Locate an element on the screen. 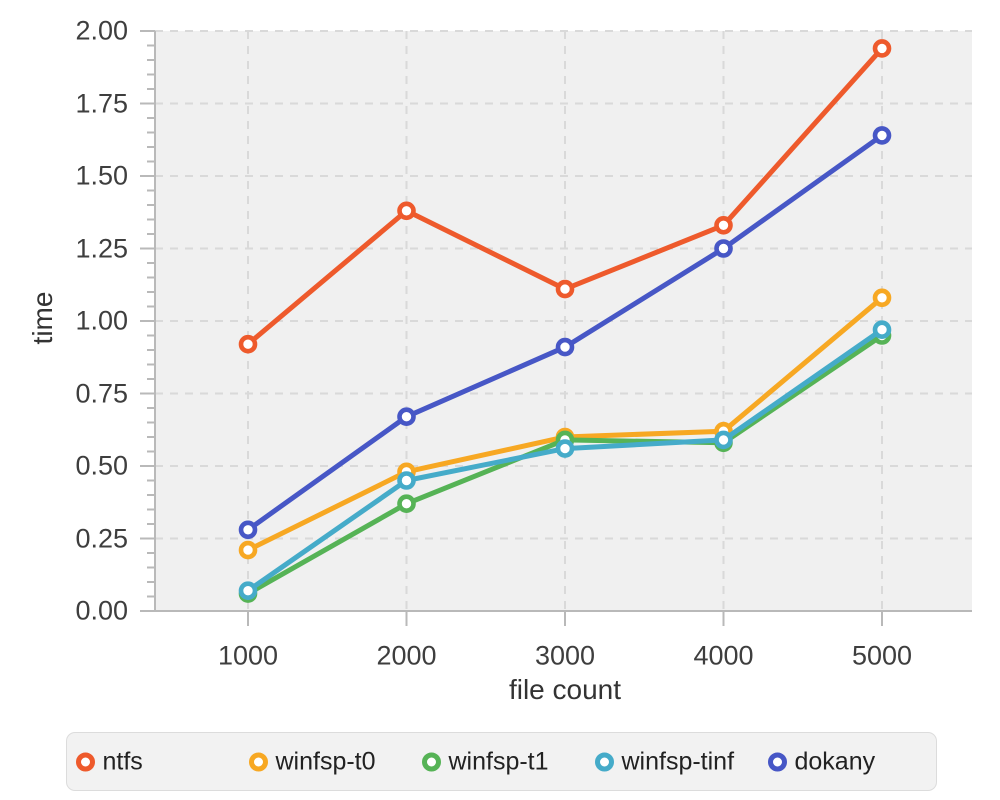  legend-marker-winfsp-t0-icon is located at coordinates (258, 761).